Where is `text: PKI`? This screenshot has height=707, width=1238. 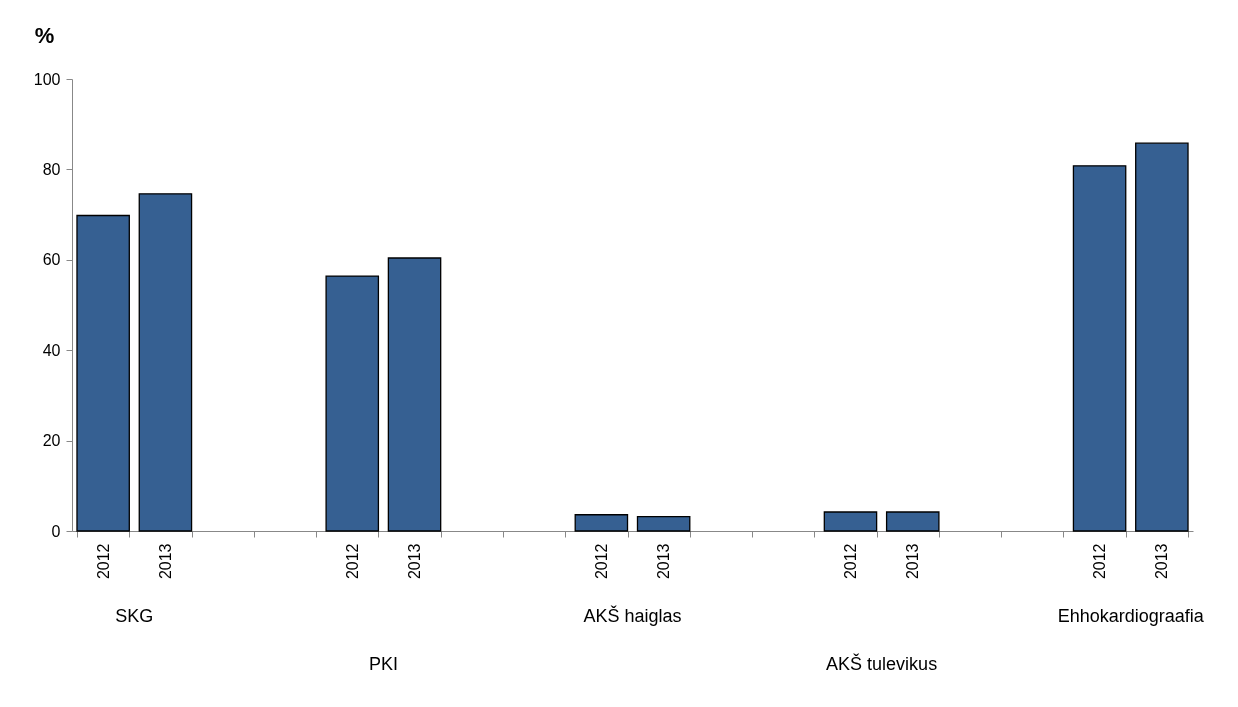 text: PKI is located at coordinates (383, 664).